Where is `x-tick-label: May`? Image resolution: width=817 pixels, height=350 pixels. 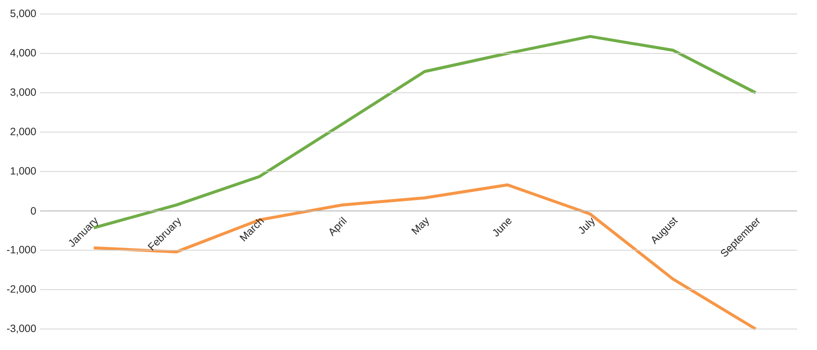 x-tick-label: May is located at coordinates (420, 226).